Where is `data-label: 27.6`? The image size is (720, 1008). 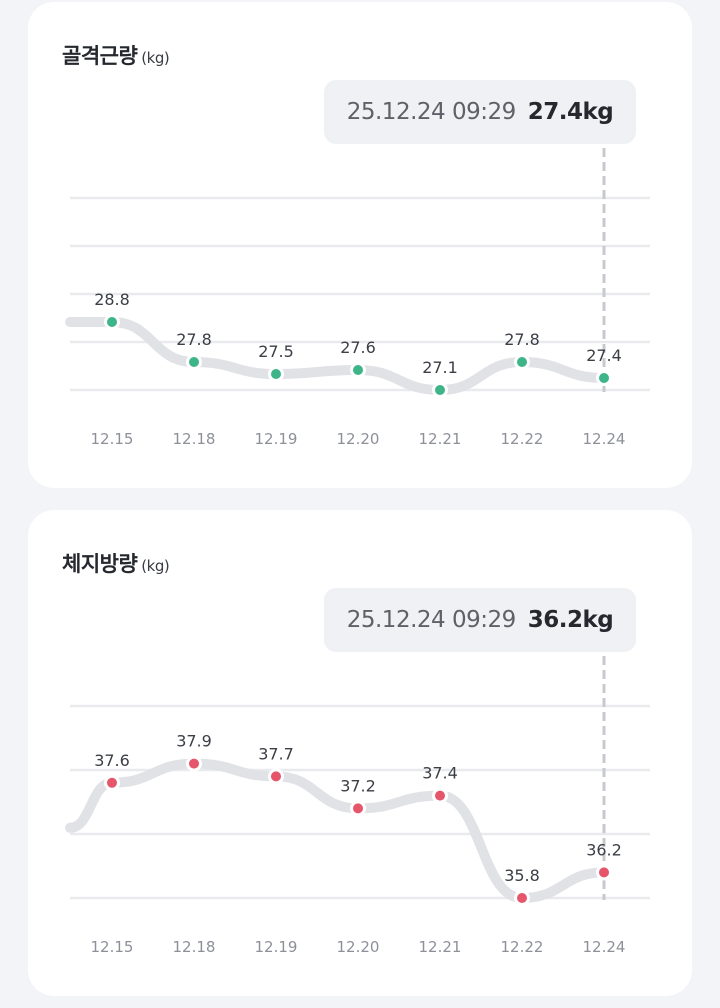
data-label: 27.6 is located at coordinates (358, 347).